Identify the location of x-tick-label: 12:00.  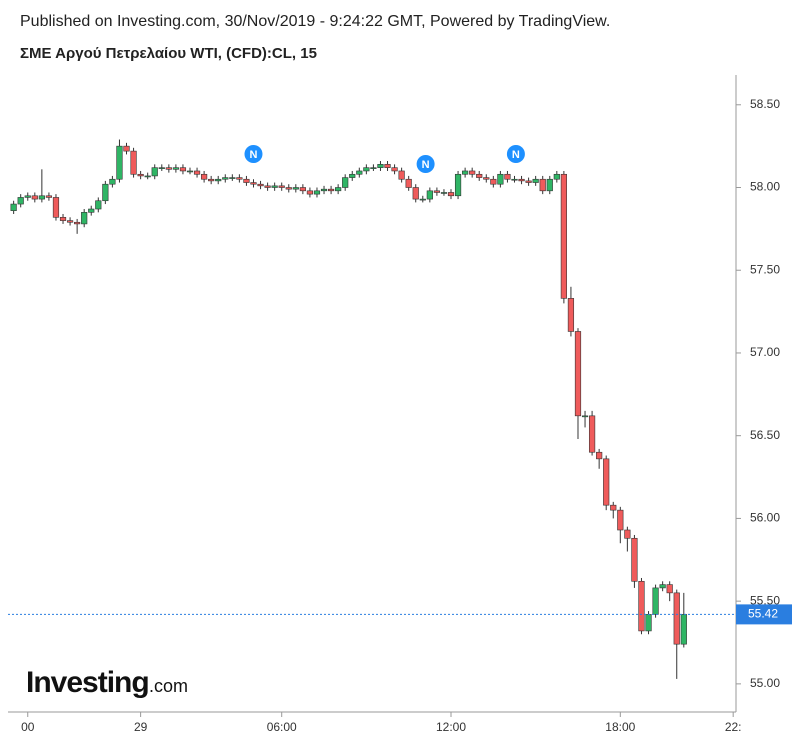
(451, 727).